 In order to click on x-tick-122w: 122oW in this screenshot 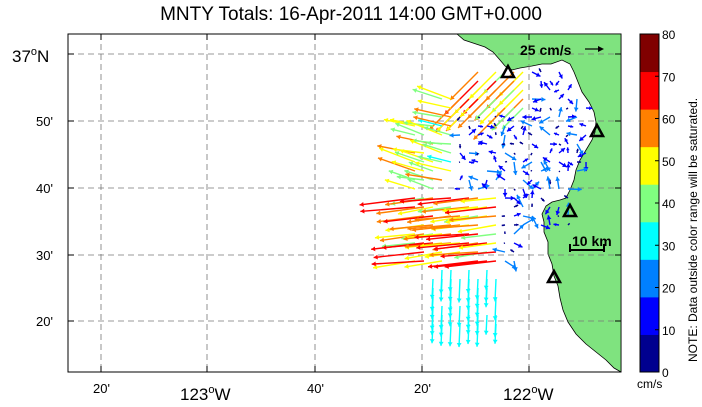, I will do `click(528, 394)`.